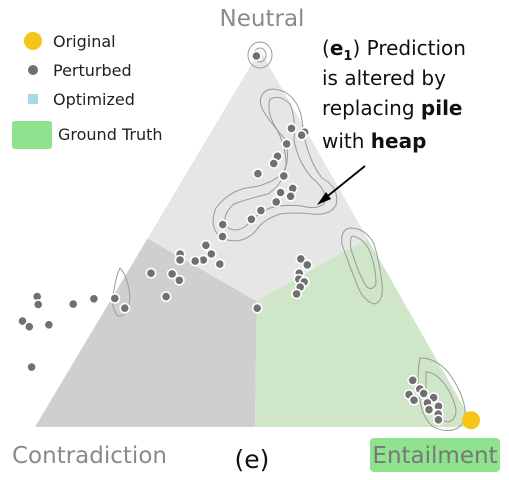  What do you see at coordinates (371, 108) in the screenshot?
I see `annotation-line-3-text: replacing` at bounding box center [371, 108].